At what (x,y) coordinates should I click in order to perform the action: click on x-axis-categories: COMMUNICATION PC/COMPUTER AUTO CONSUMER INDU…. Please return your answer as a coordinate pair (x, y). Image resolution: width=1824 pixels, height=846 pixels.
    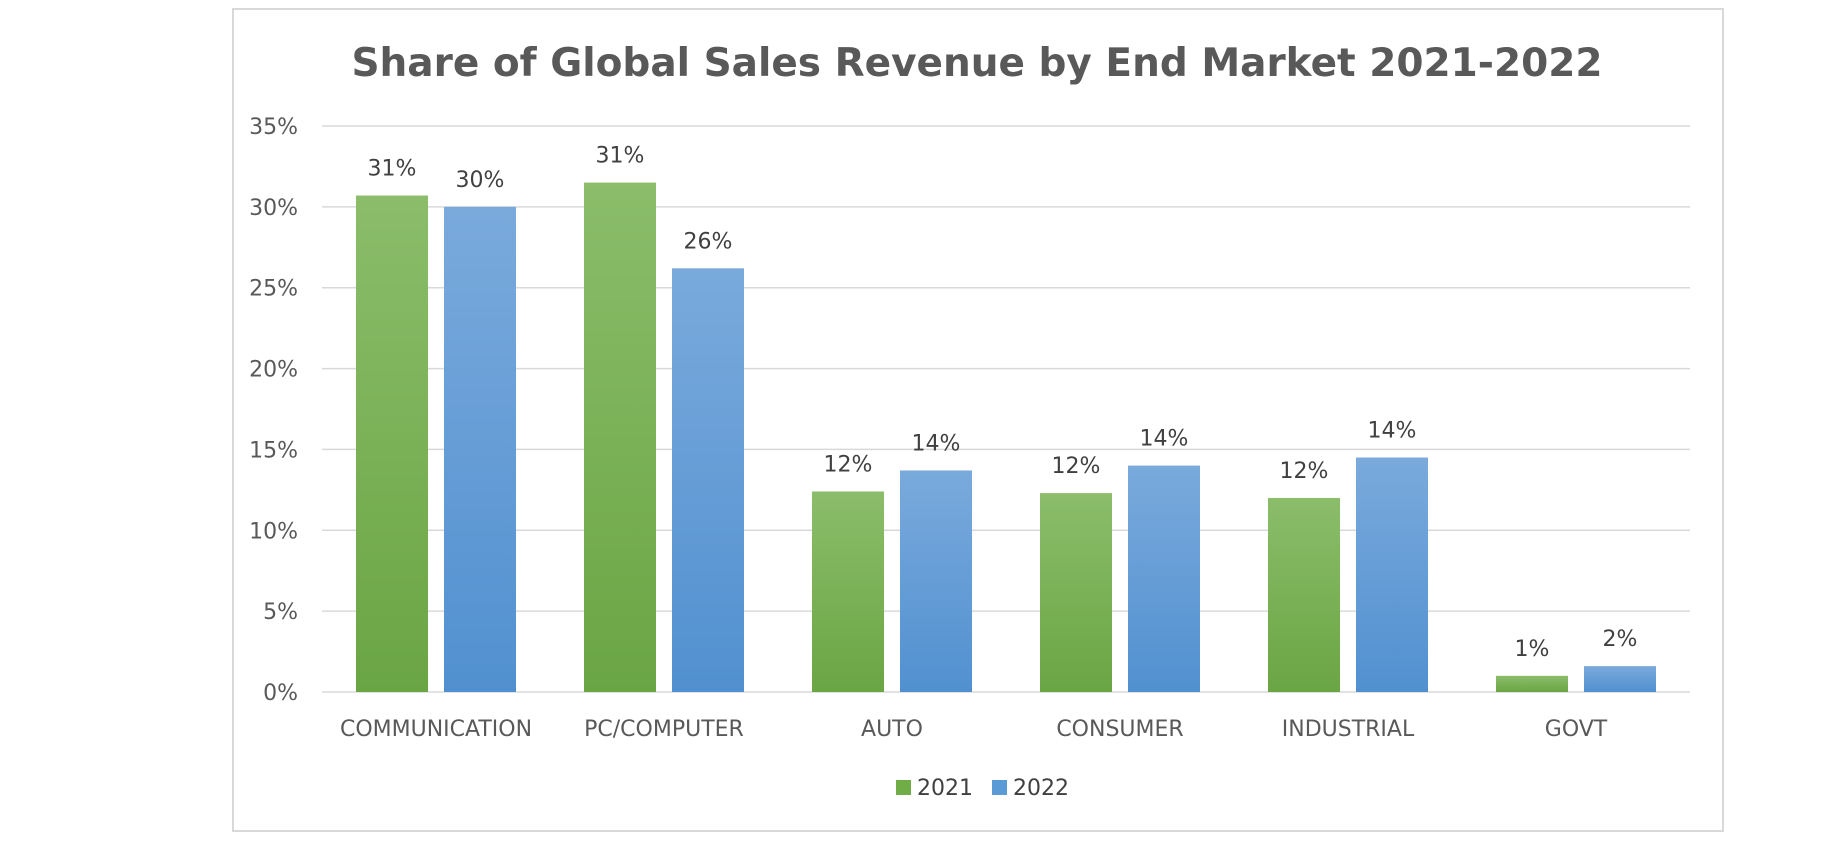
    Looking at the image, I should click on (974, 729).